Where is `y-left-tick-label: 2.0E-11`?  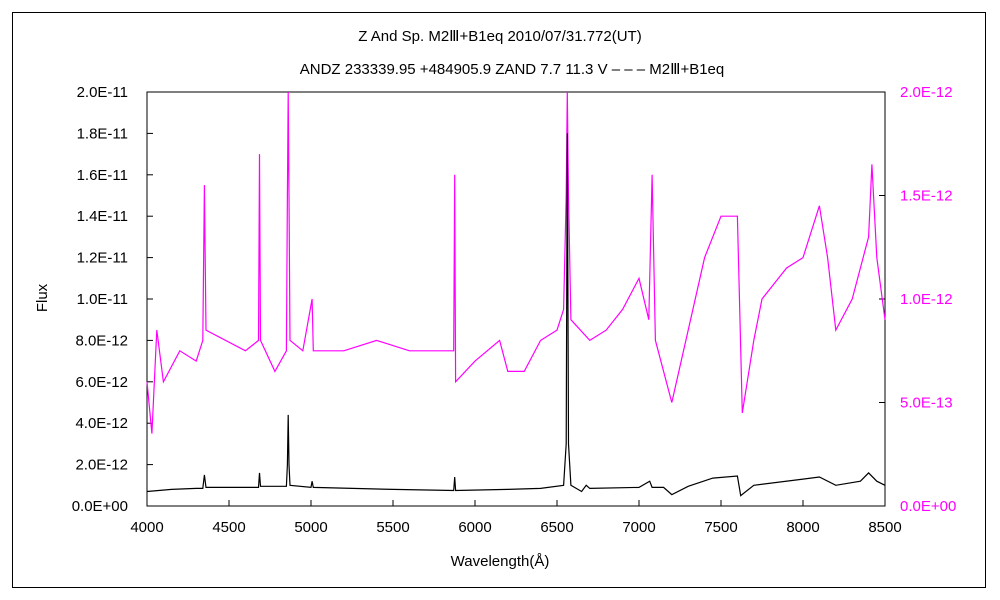 y-left-tick-label: 2.0E-11 is located at coordinates (102, 92).